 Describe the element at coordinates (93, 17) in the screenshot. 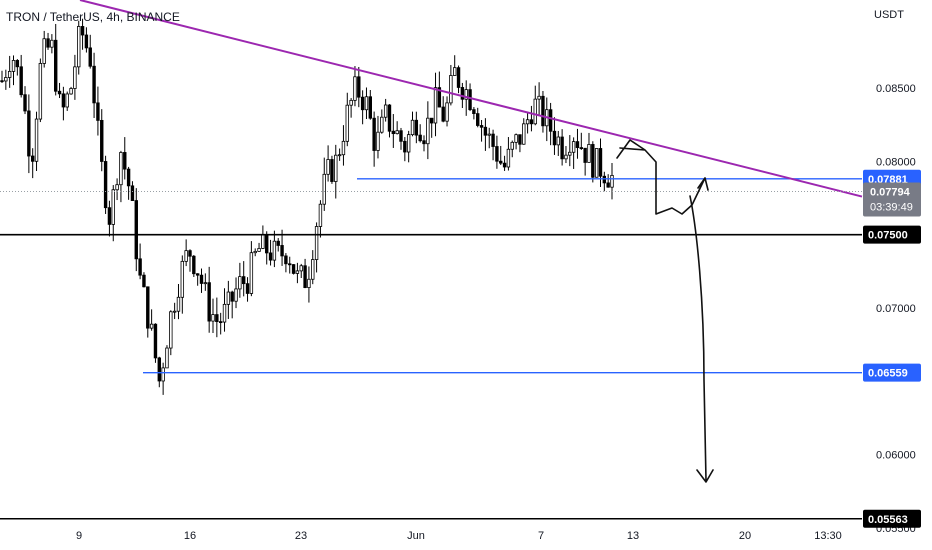

I see `chart-title: TRON / TetherUS, 4h, BINANCE` at that location.